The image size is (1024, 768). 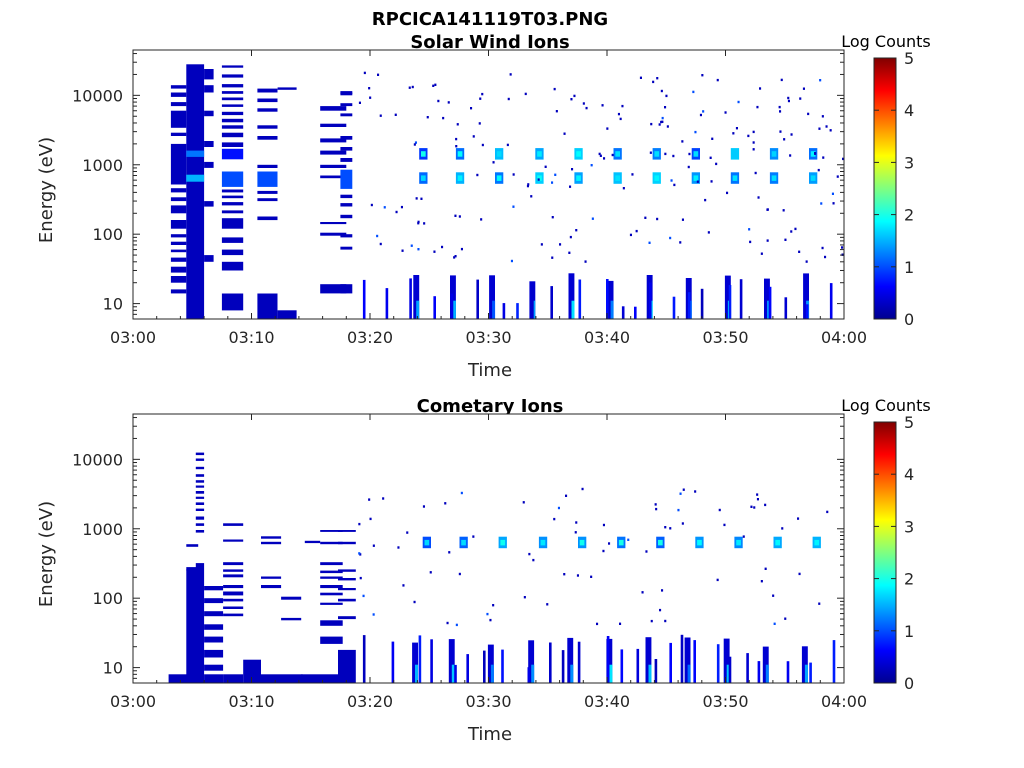 I want to click on colorbar-tick-label: 0, so click(x=909, y=319).